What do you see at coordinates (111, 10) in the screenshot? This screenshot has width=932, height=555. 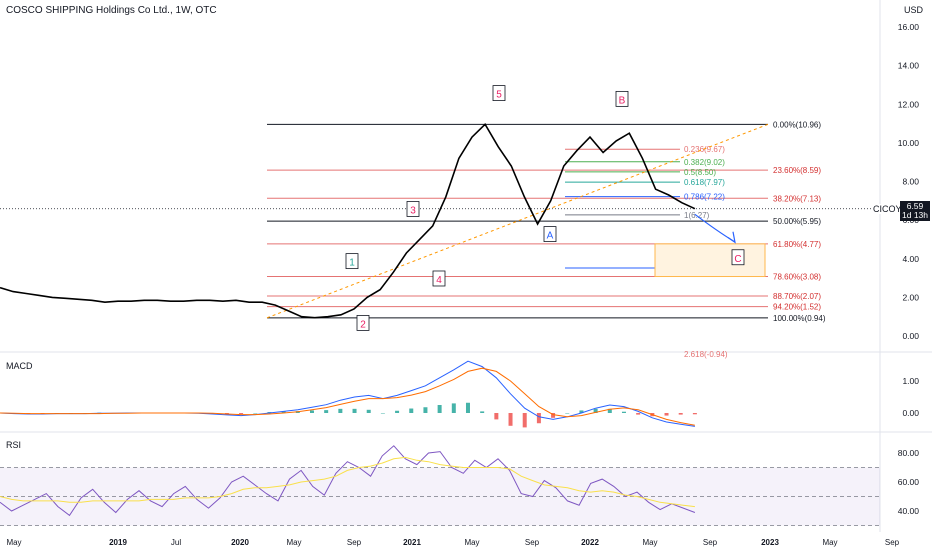 I see `chart-title: COSCO SHIPPING Holdings Co Ltd., 1W, OTC` at bounding box center [111, 10].